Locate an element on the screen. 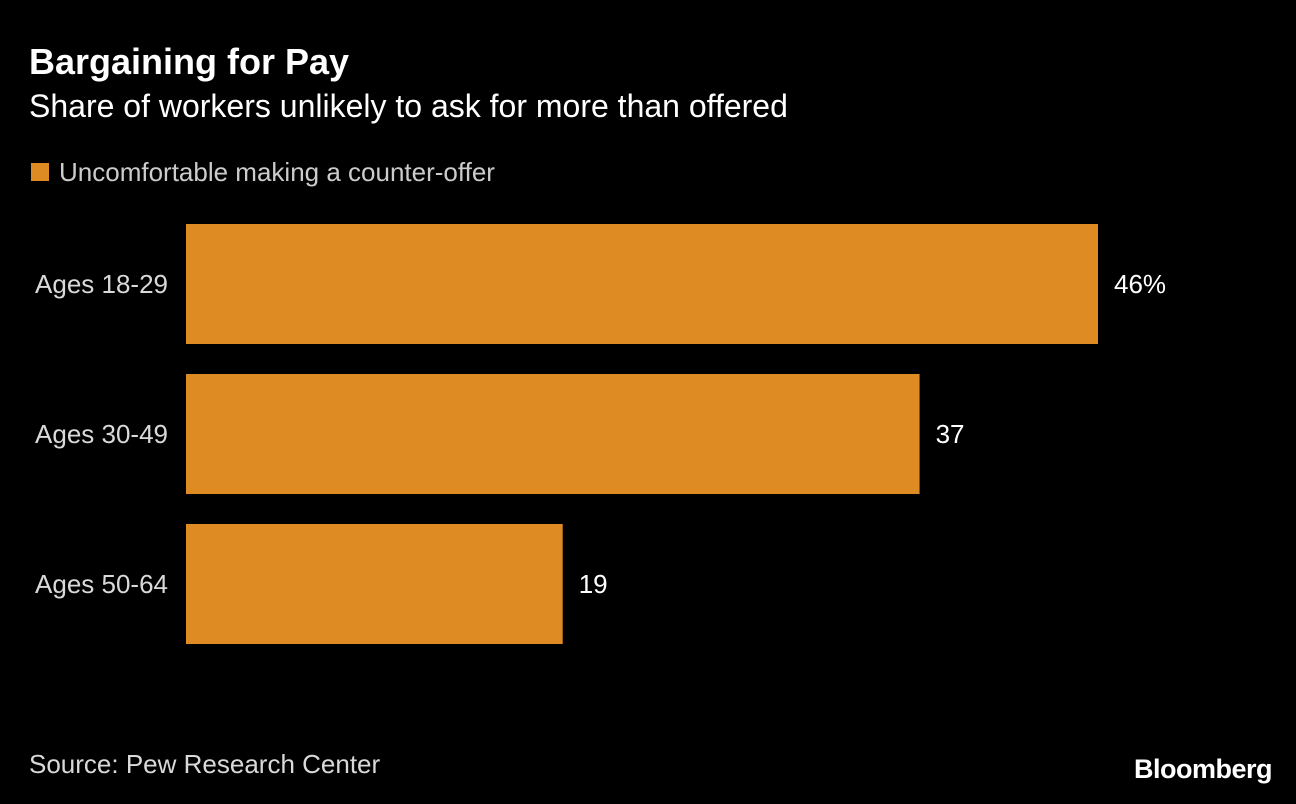 This screenshot has width=1296, height=804. value-label: 46% is located at coordinates (1140, 284).